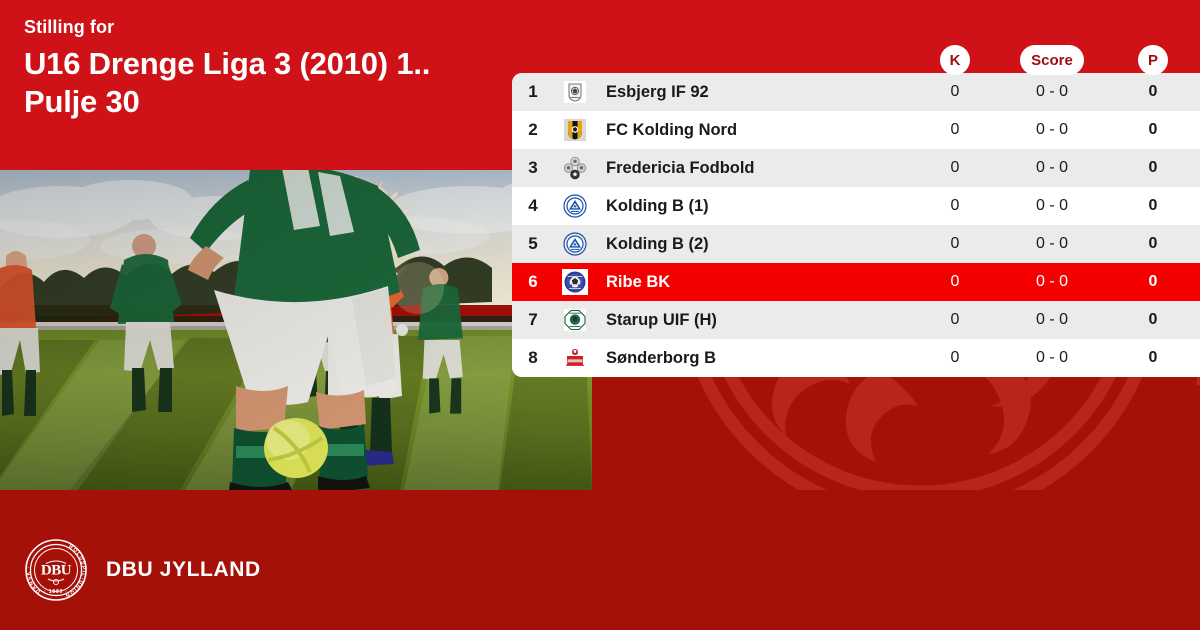  I want to click on row-position: 8, so click(533, 357).